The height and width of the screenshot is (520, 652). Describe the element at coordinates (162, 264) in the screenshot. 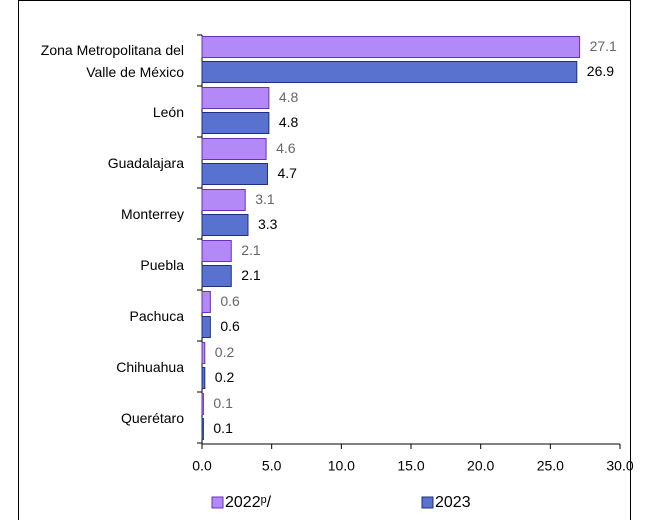

I see `category-label: Puebla` at that location.